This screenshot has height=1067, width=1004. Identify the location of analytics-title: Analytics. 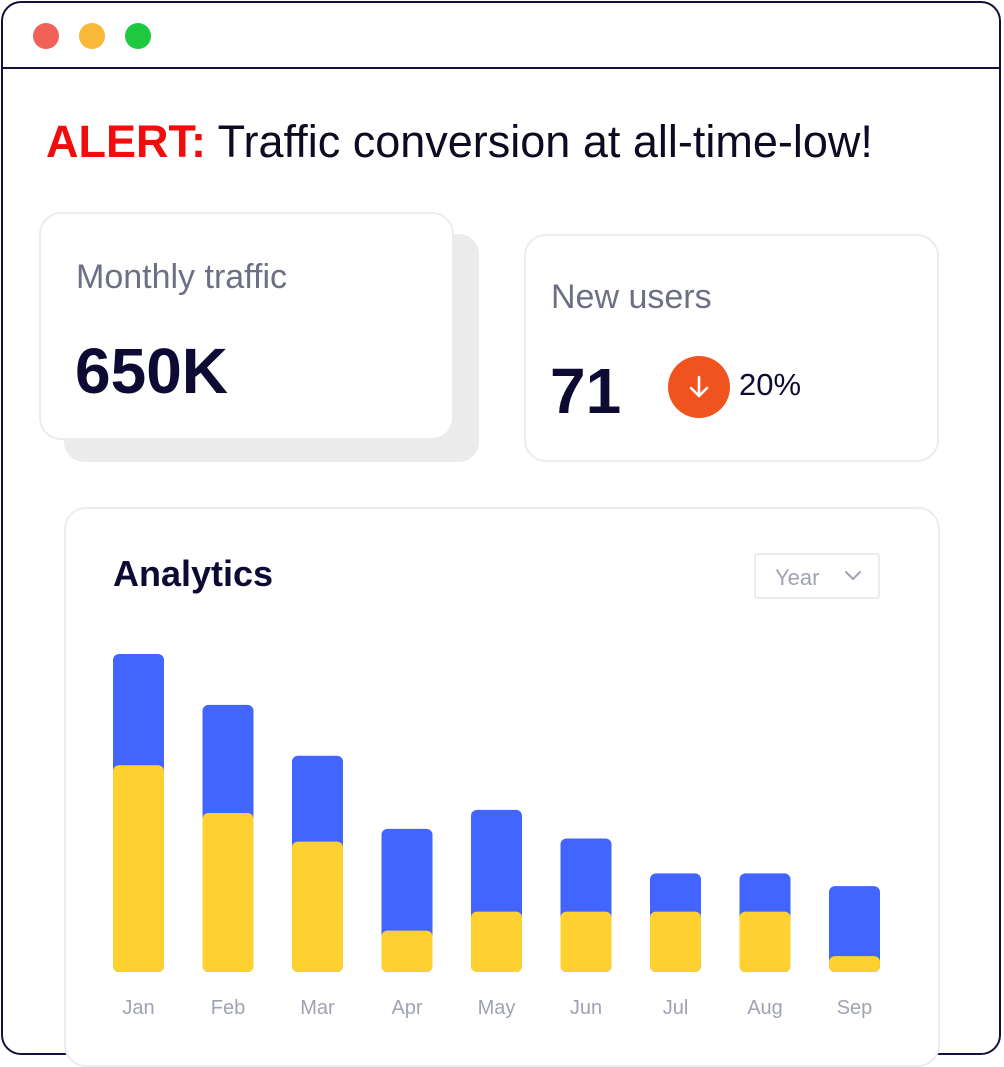
(193, 573).